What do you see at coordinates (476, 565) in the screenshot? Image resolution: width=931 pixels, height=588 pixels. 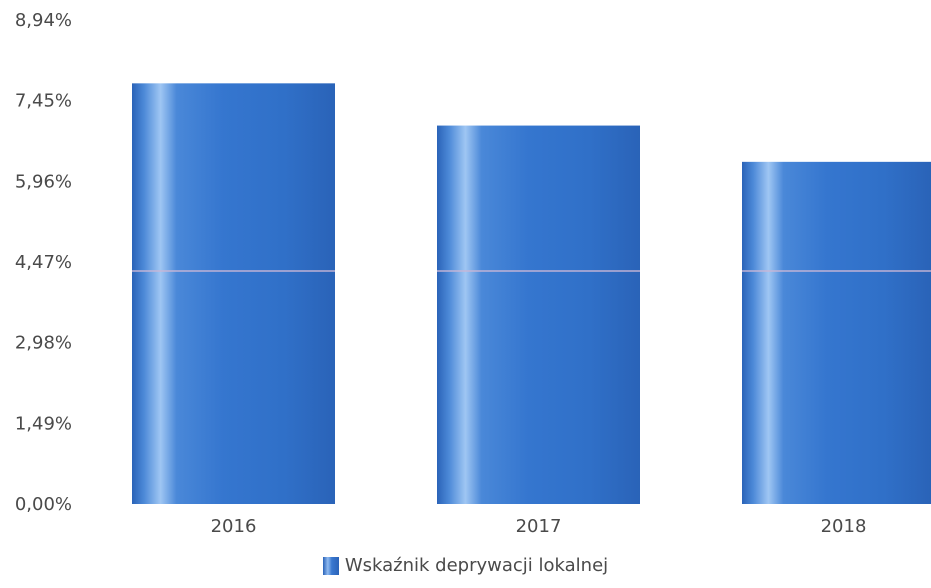 I see `legend-label: Wskaźnik deprywacji lokalnej` at bounding box center [476, 565].